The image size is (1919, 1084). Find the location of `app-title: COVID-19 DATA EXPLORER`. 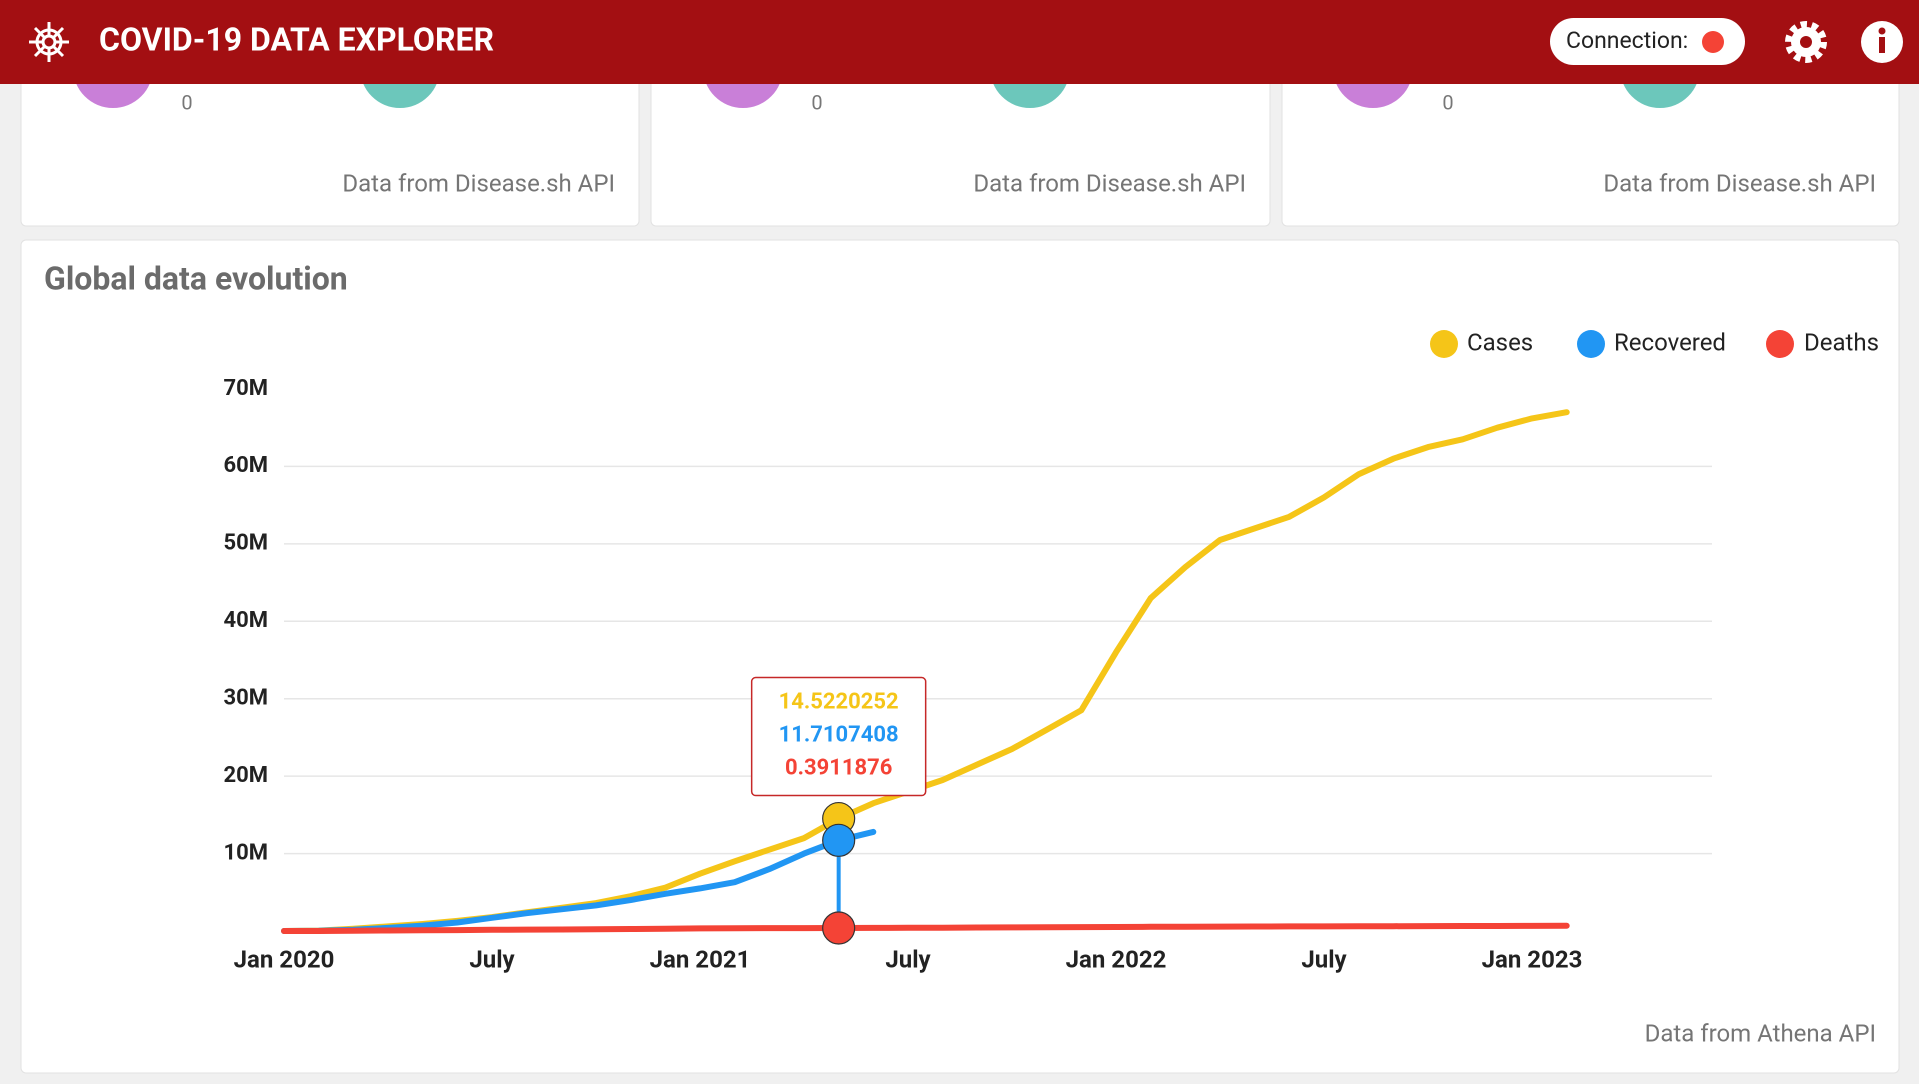

app-title: COVID-19 DATA EXPLORER is located at coordinates (296, 39).